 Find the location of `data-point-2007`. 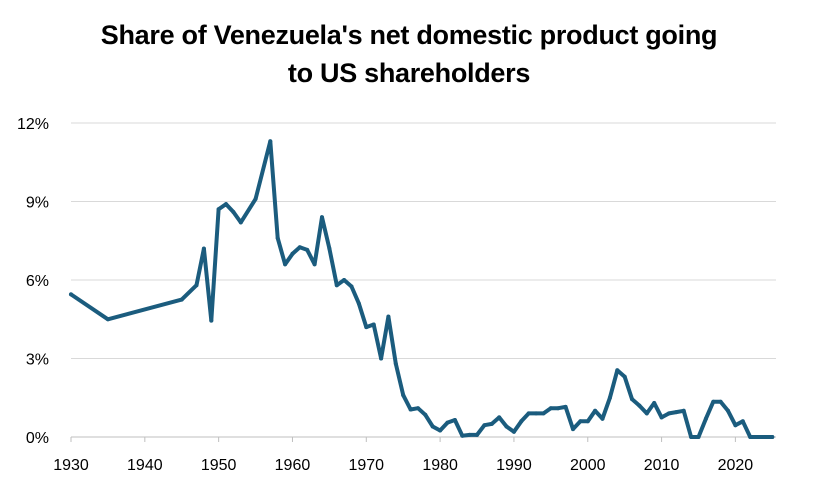

data-point-2007 is located at coordinates (639, 405).